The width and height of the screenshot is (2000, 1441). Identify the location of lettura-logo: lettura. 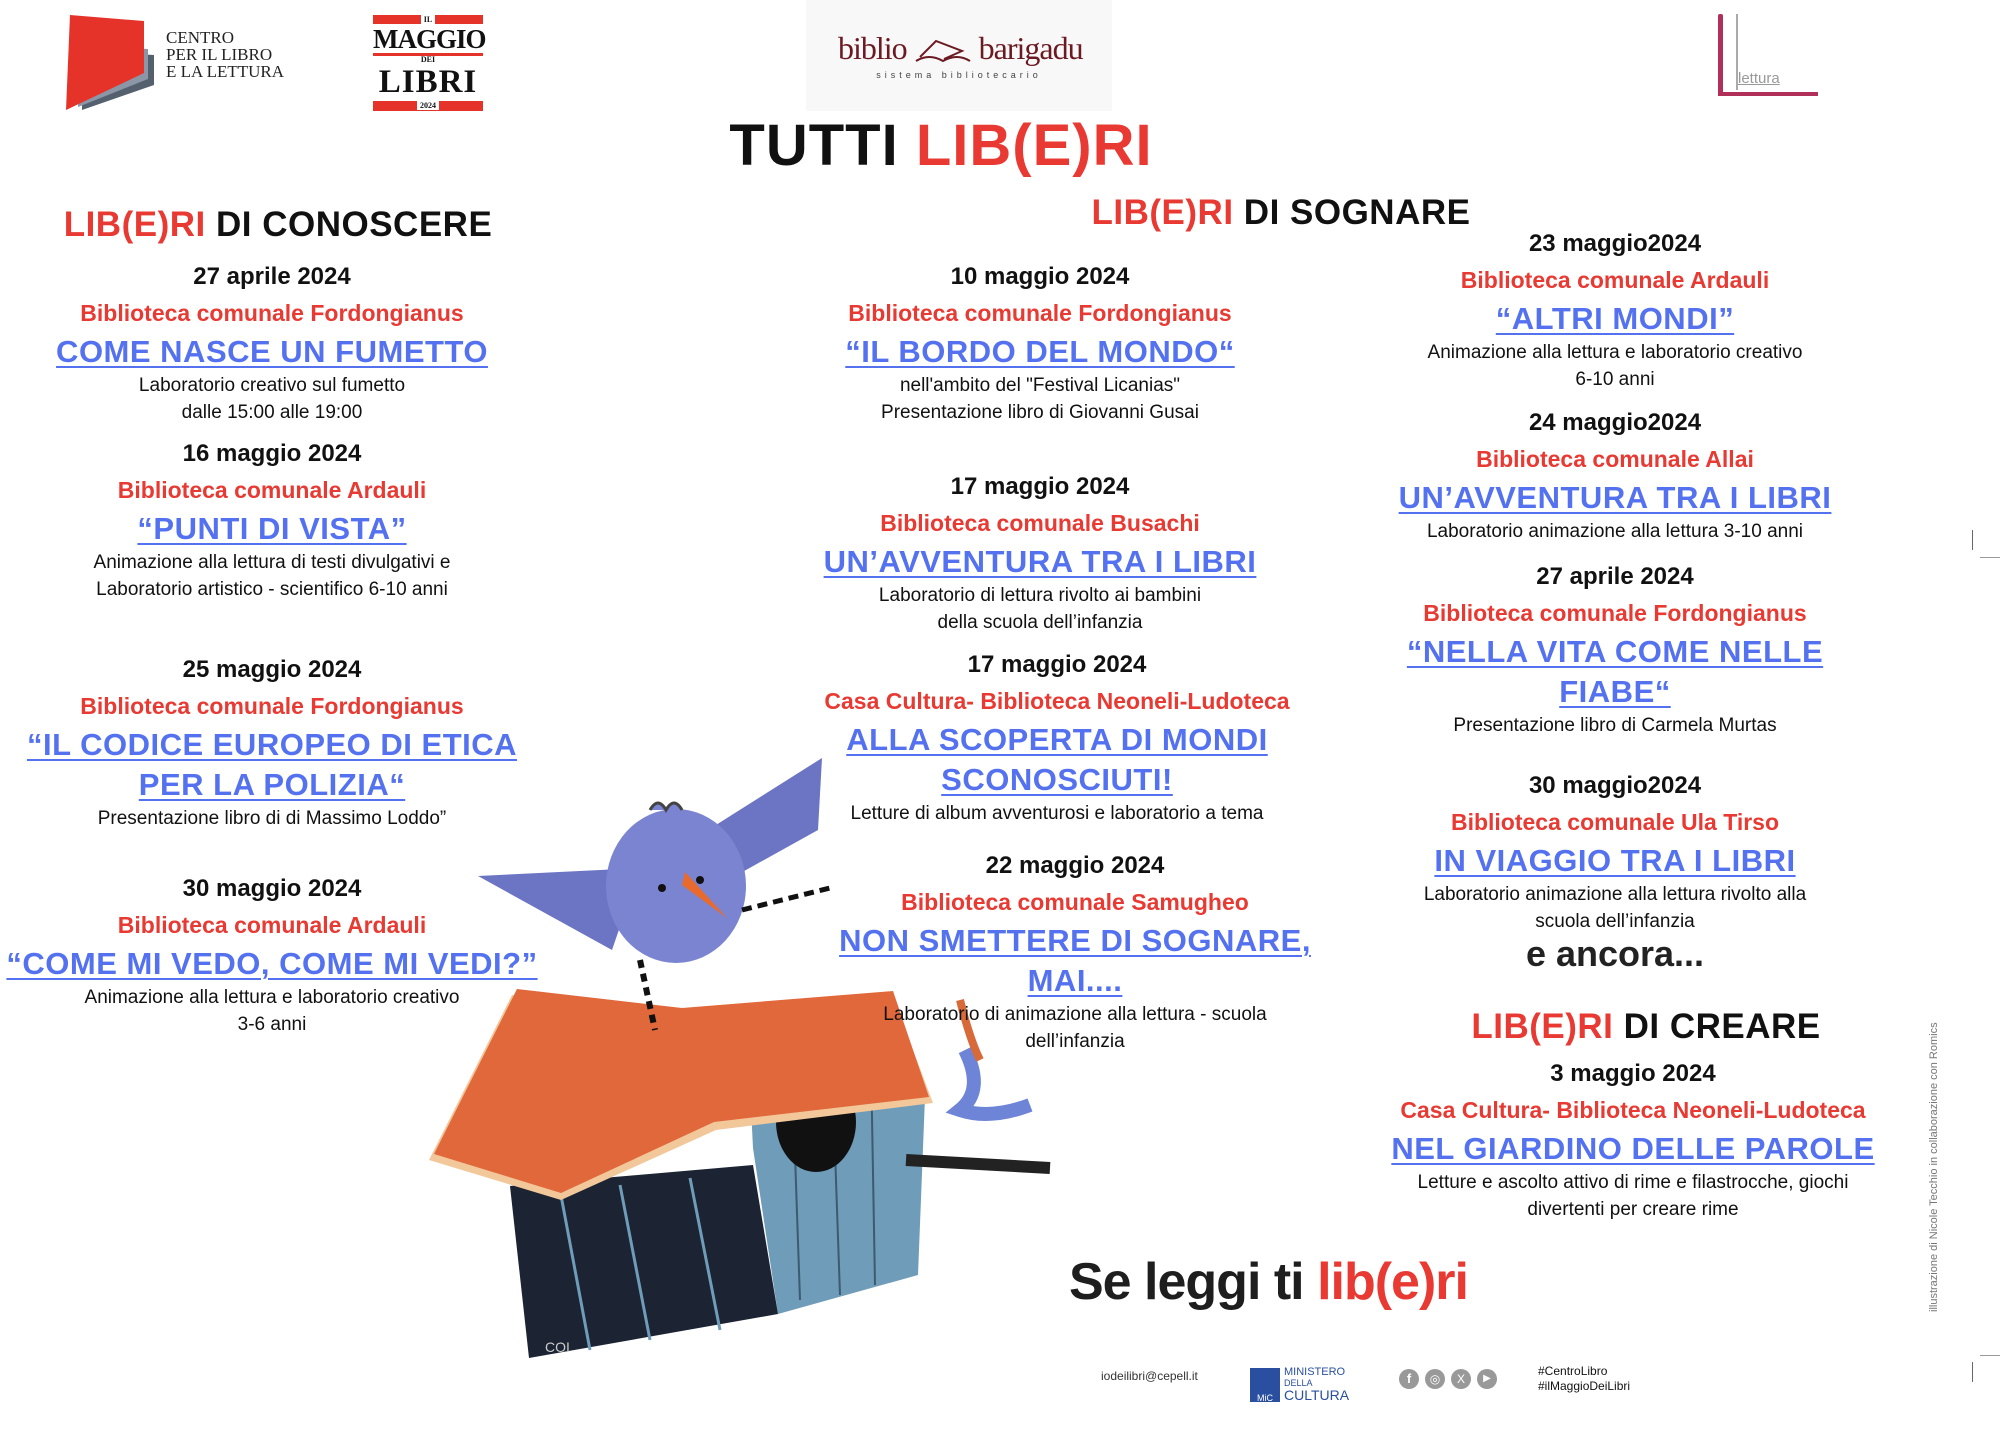
(1768, 56).